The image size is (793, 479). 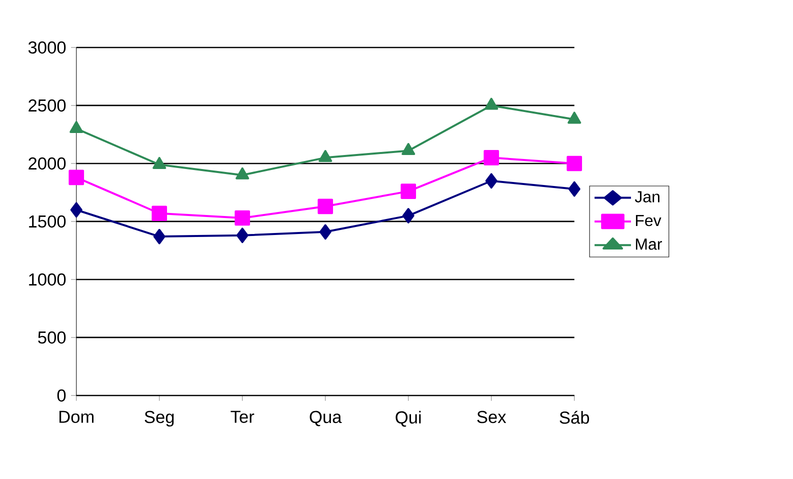 What do you see at coordinates (649, 220) in the screenshot?
I see `legend-label: Fev` at bounding box center [649, 220].